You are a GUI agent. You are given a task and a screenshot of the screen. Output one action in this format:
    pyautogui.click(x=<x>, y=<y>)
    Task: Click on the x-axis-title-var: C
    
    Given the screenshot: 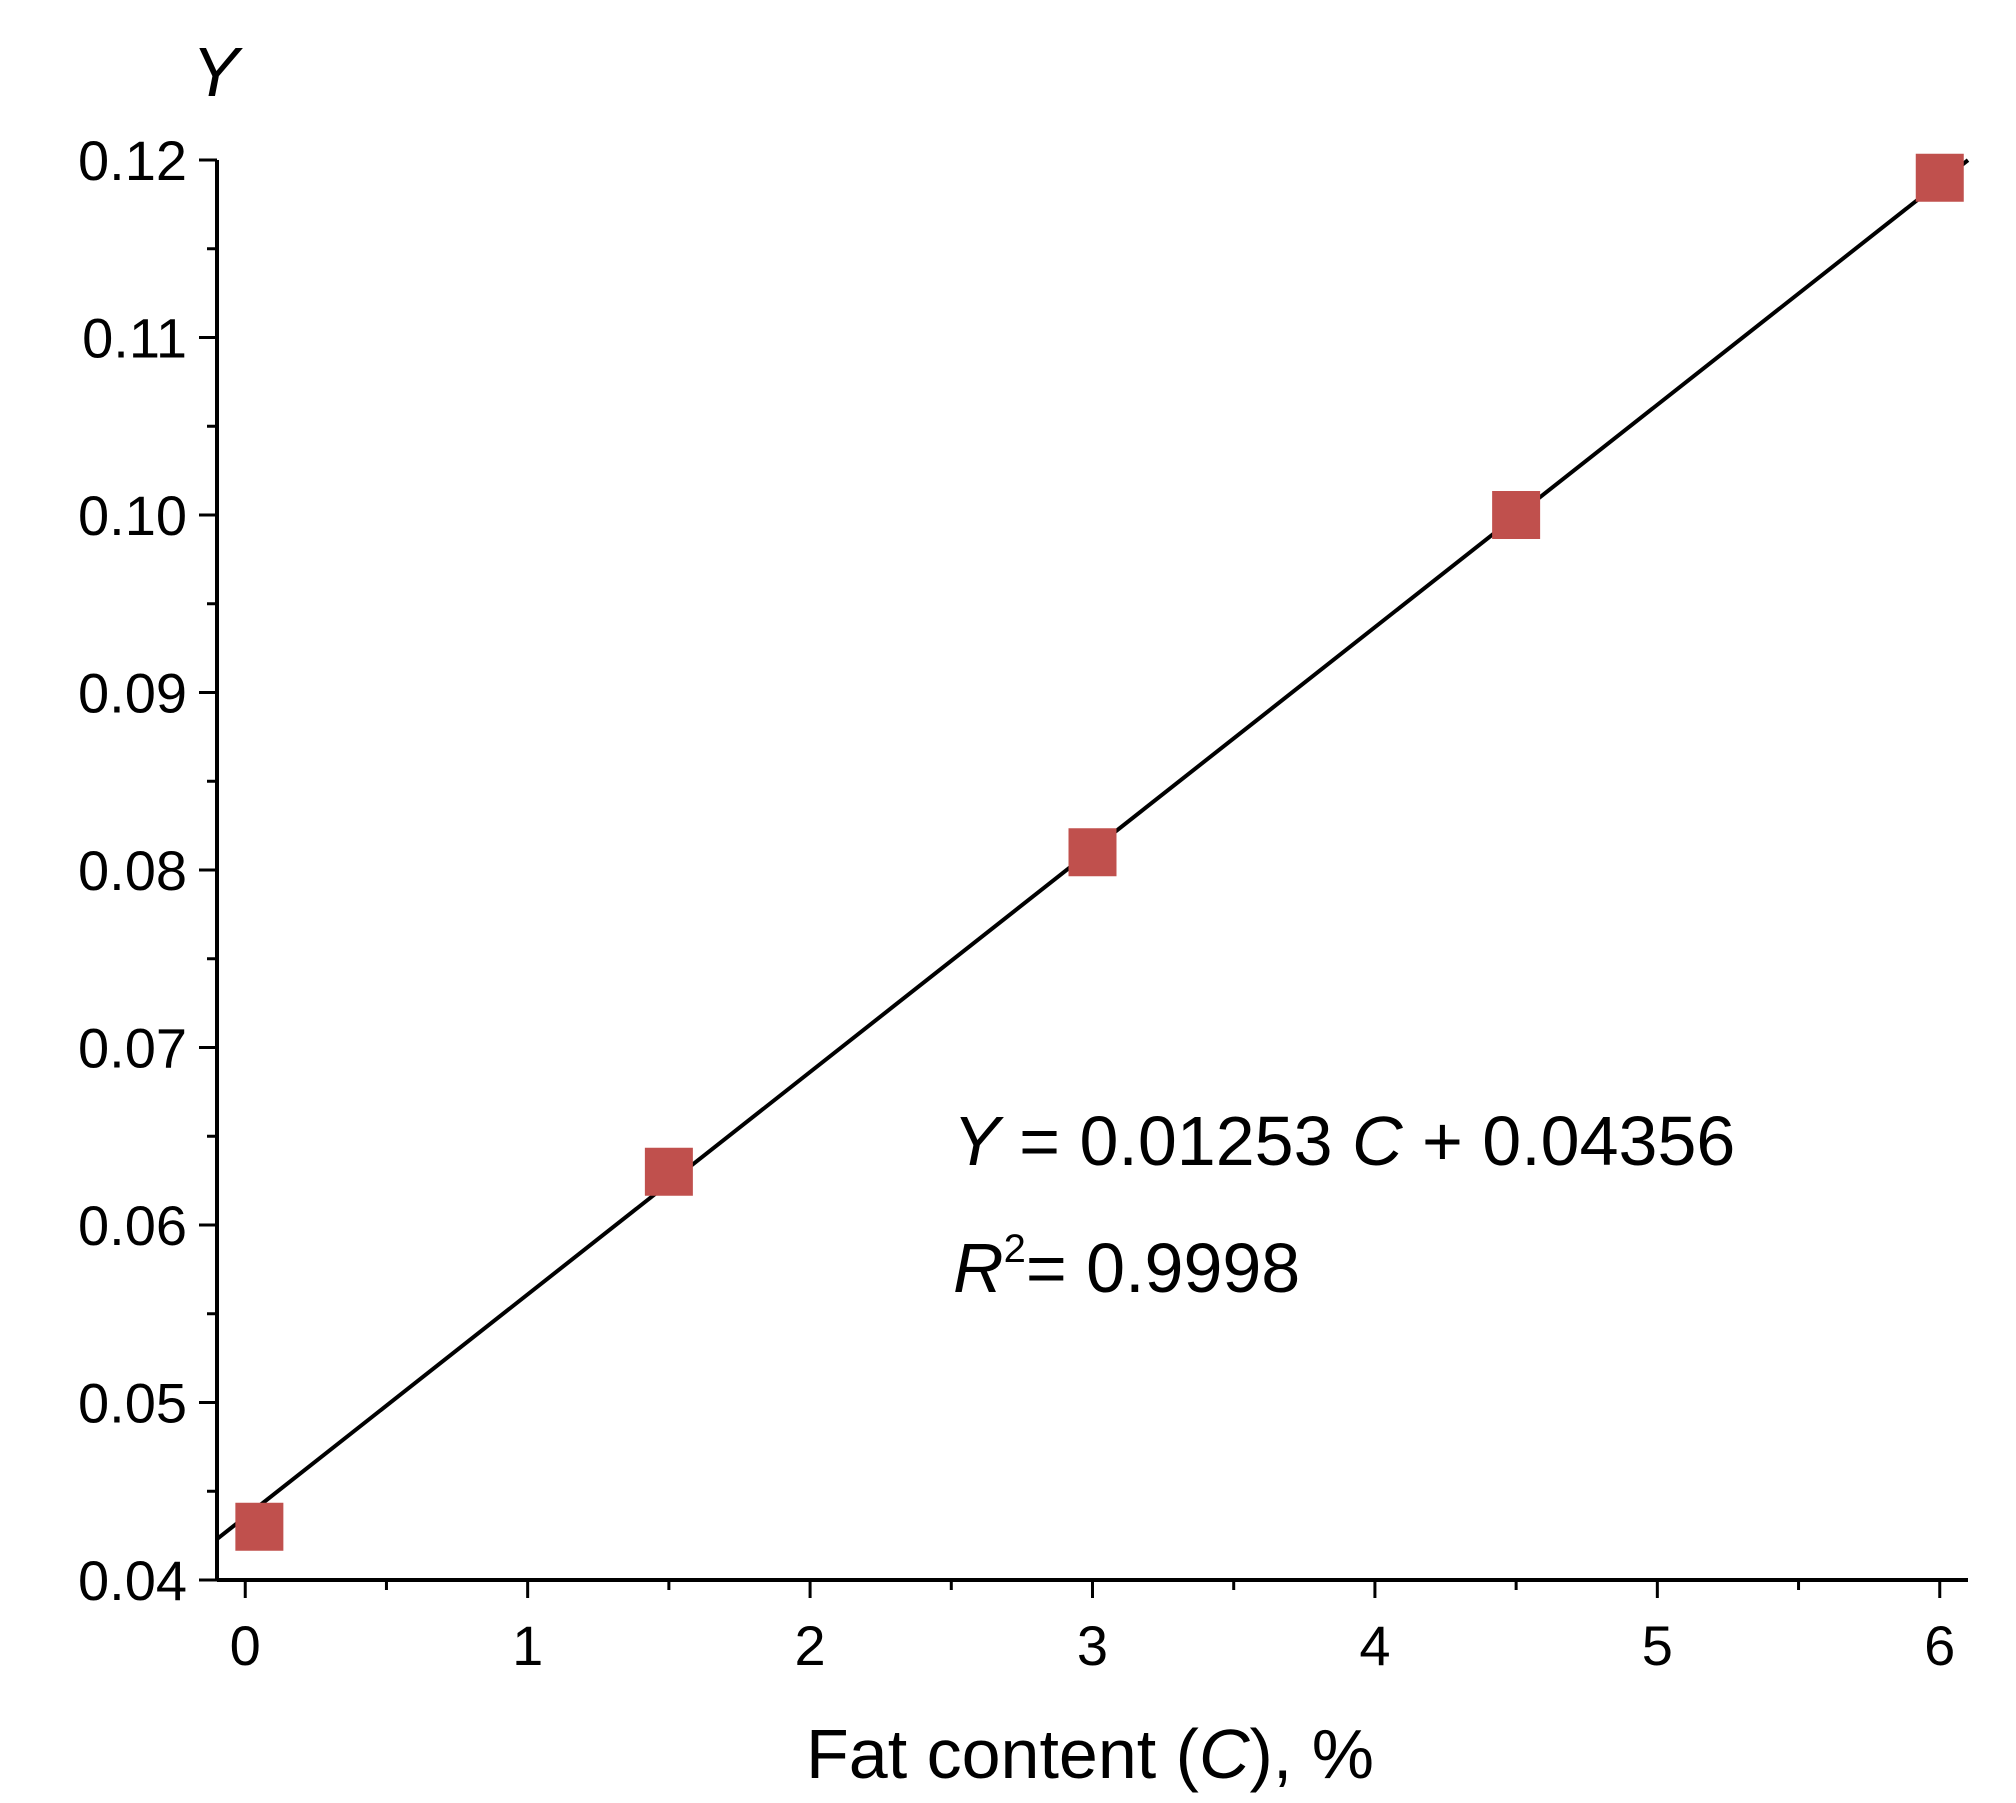 What is the action you would take?
    pyautogui.click(x=1224, y=1754)
    